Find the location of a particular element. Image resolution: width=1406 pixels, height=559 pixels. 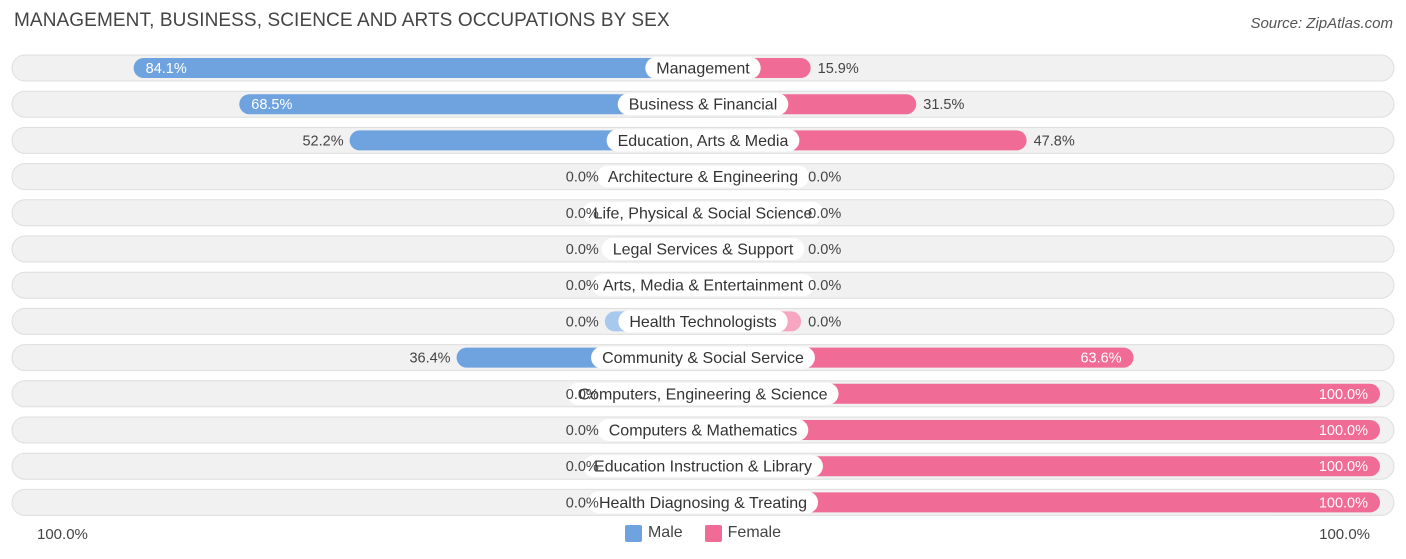

value-label-female: 31.5% is located at coordinates (943, 105).